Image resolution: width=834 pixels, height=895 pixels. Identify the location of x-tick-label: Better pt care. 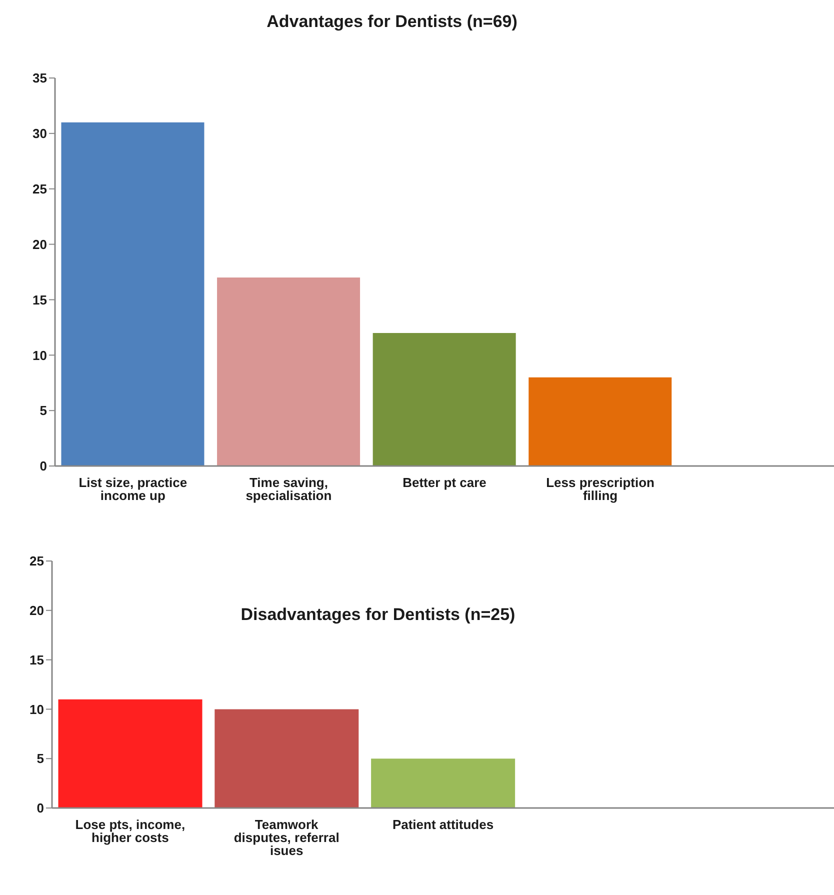
(444, 482).